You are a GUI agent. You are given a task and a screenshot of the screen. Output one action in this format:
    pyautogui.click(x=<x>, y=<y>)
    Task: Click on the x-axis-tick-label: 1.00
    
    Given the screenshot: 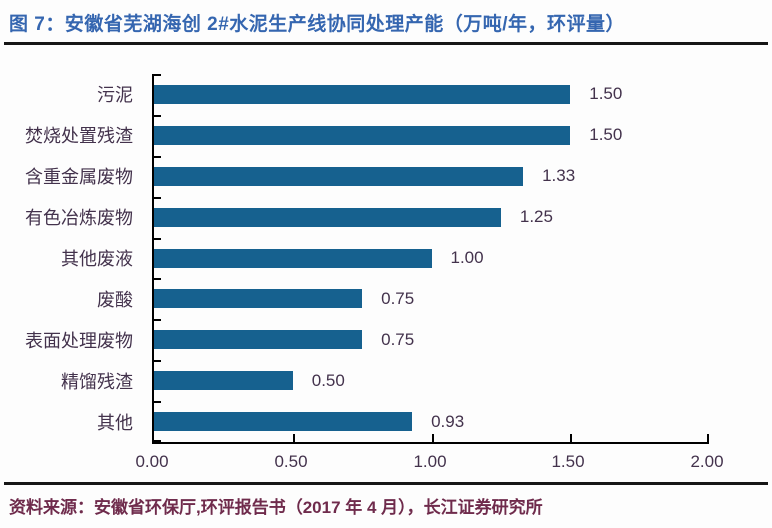 What is the action you would take?
    pyautogui.click(x=430, y=461)
    